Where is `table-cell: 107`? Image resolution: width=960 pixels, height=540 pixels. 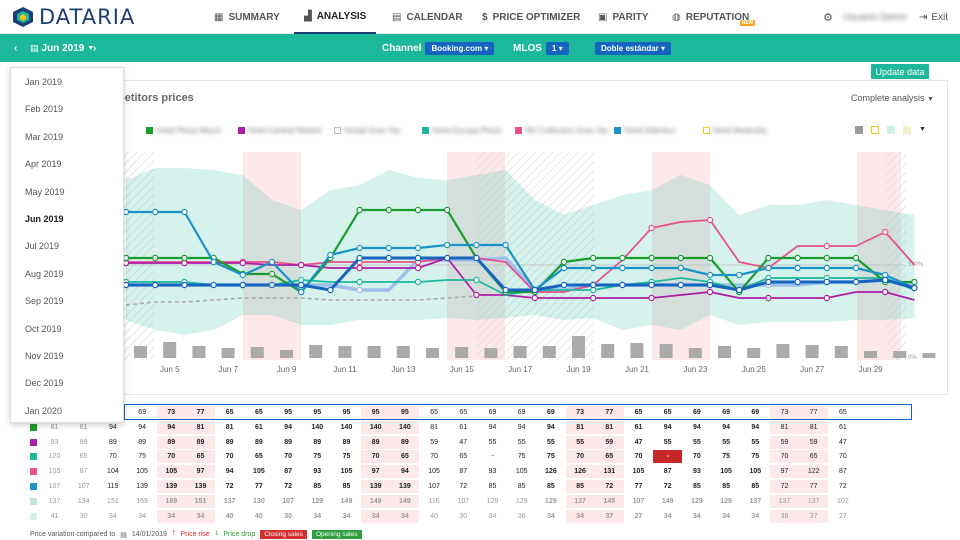 table-cell: 107 is located at coordinates (83, 486).